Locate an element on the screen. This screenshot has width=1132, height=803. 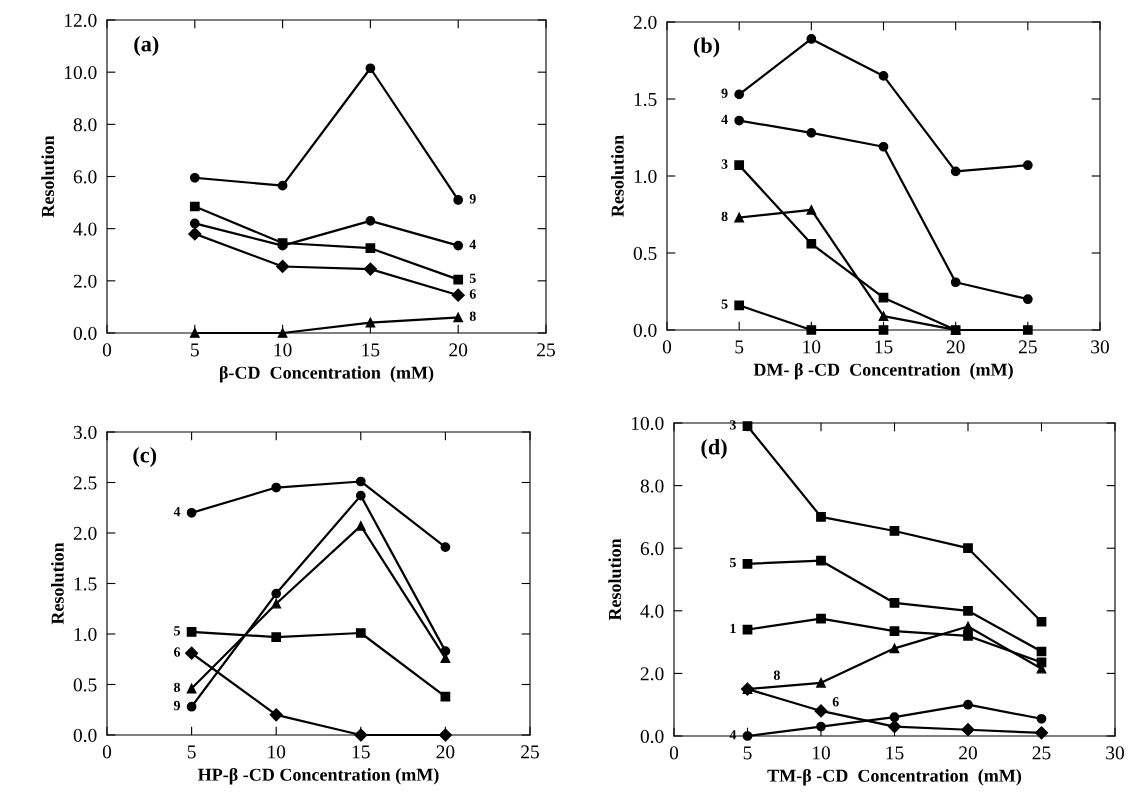
y-tick-label: 12.0 is located at coordinates (80, 20).